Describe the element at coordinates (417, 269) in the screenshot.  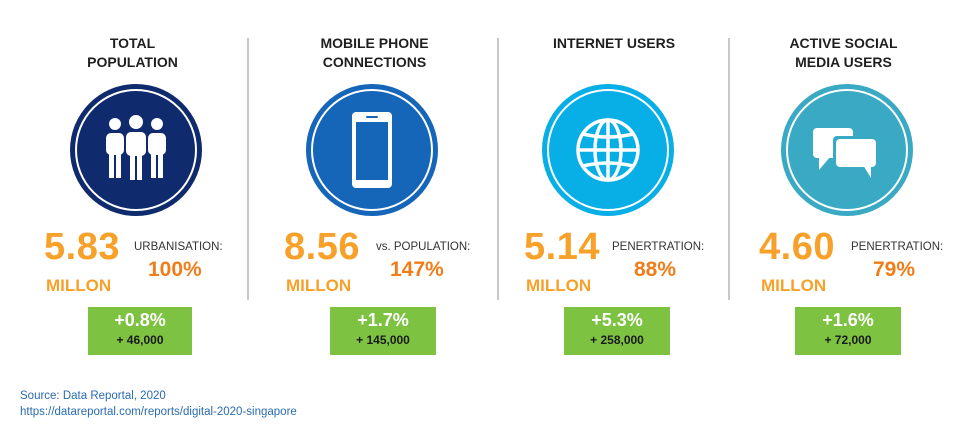
I see `ratio-value: 147%` at that location.